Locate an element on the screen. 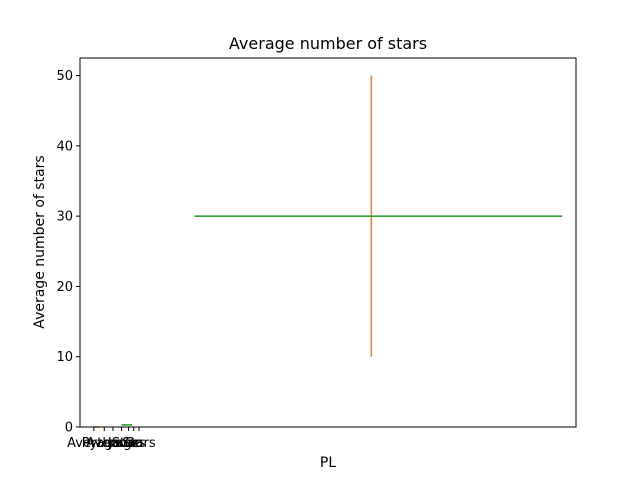 The height and width of the screenshot is (480, 640). y-tick-label: 30 is located at coordinates (64, 217).